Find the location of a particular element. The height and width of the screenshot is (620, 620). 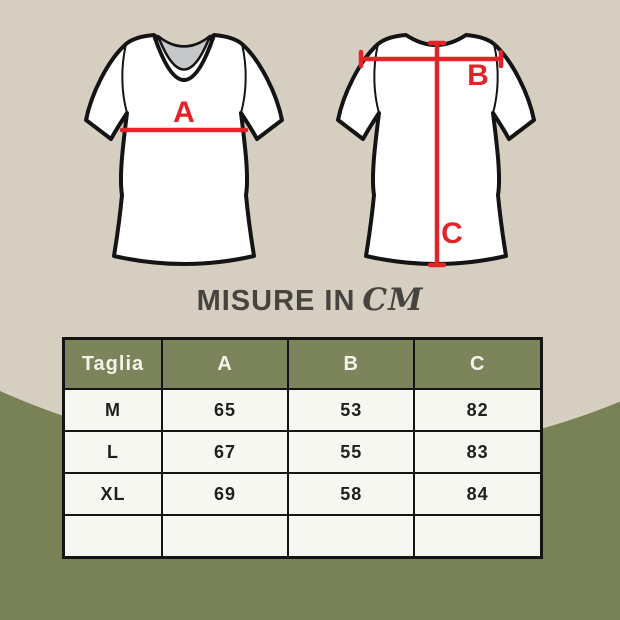

cell-c is located at coordinates (478, 536).